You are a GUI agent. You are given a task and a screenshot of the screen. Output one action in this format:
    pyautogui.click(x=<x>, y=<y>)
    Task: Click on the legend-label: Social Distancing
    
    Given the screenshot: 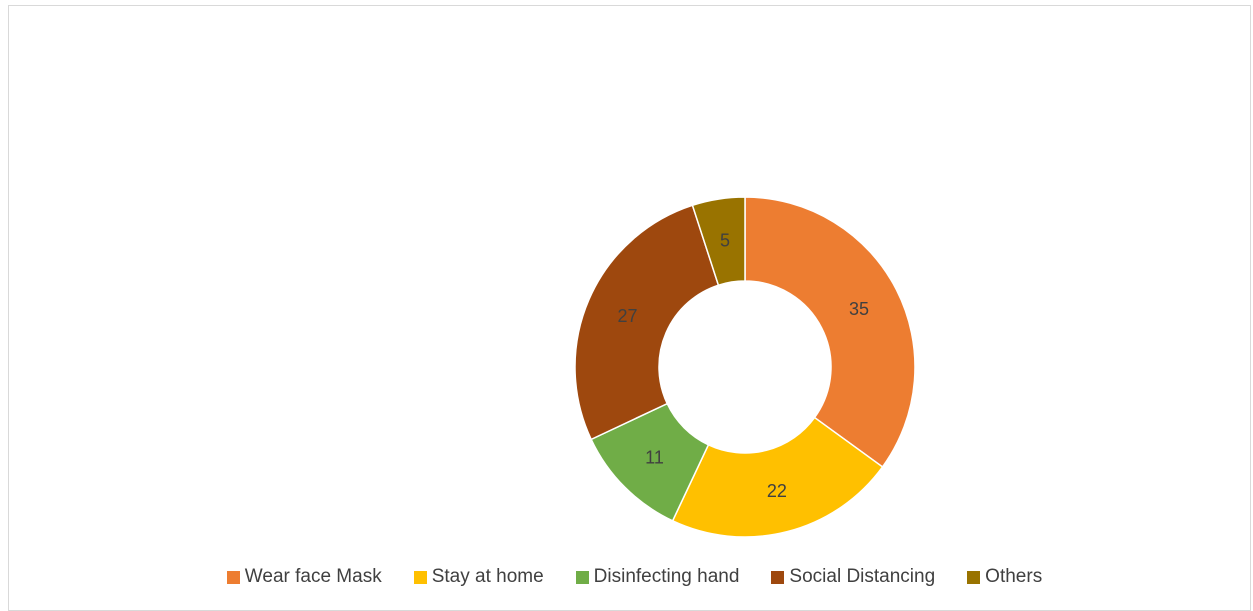 What is the action you would take?
    pyautogui.click(x=862, y=576)
    